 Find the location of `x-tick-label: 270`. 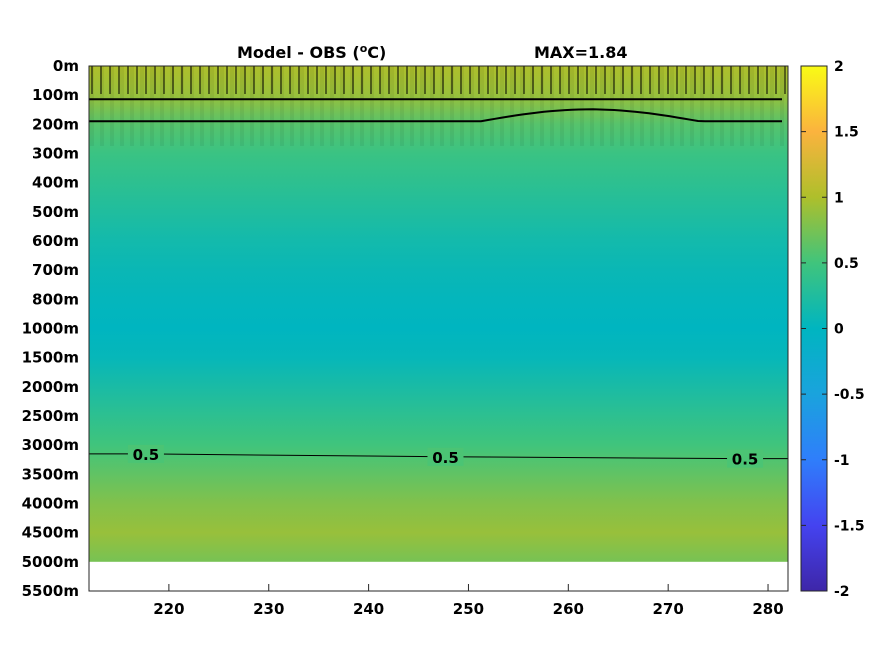

x-tick-label: 270 is located at coordinates (668, 609).